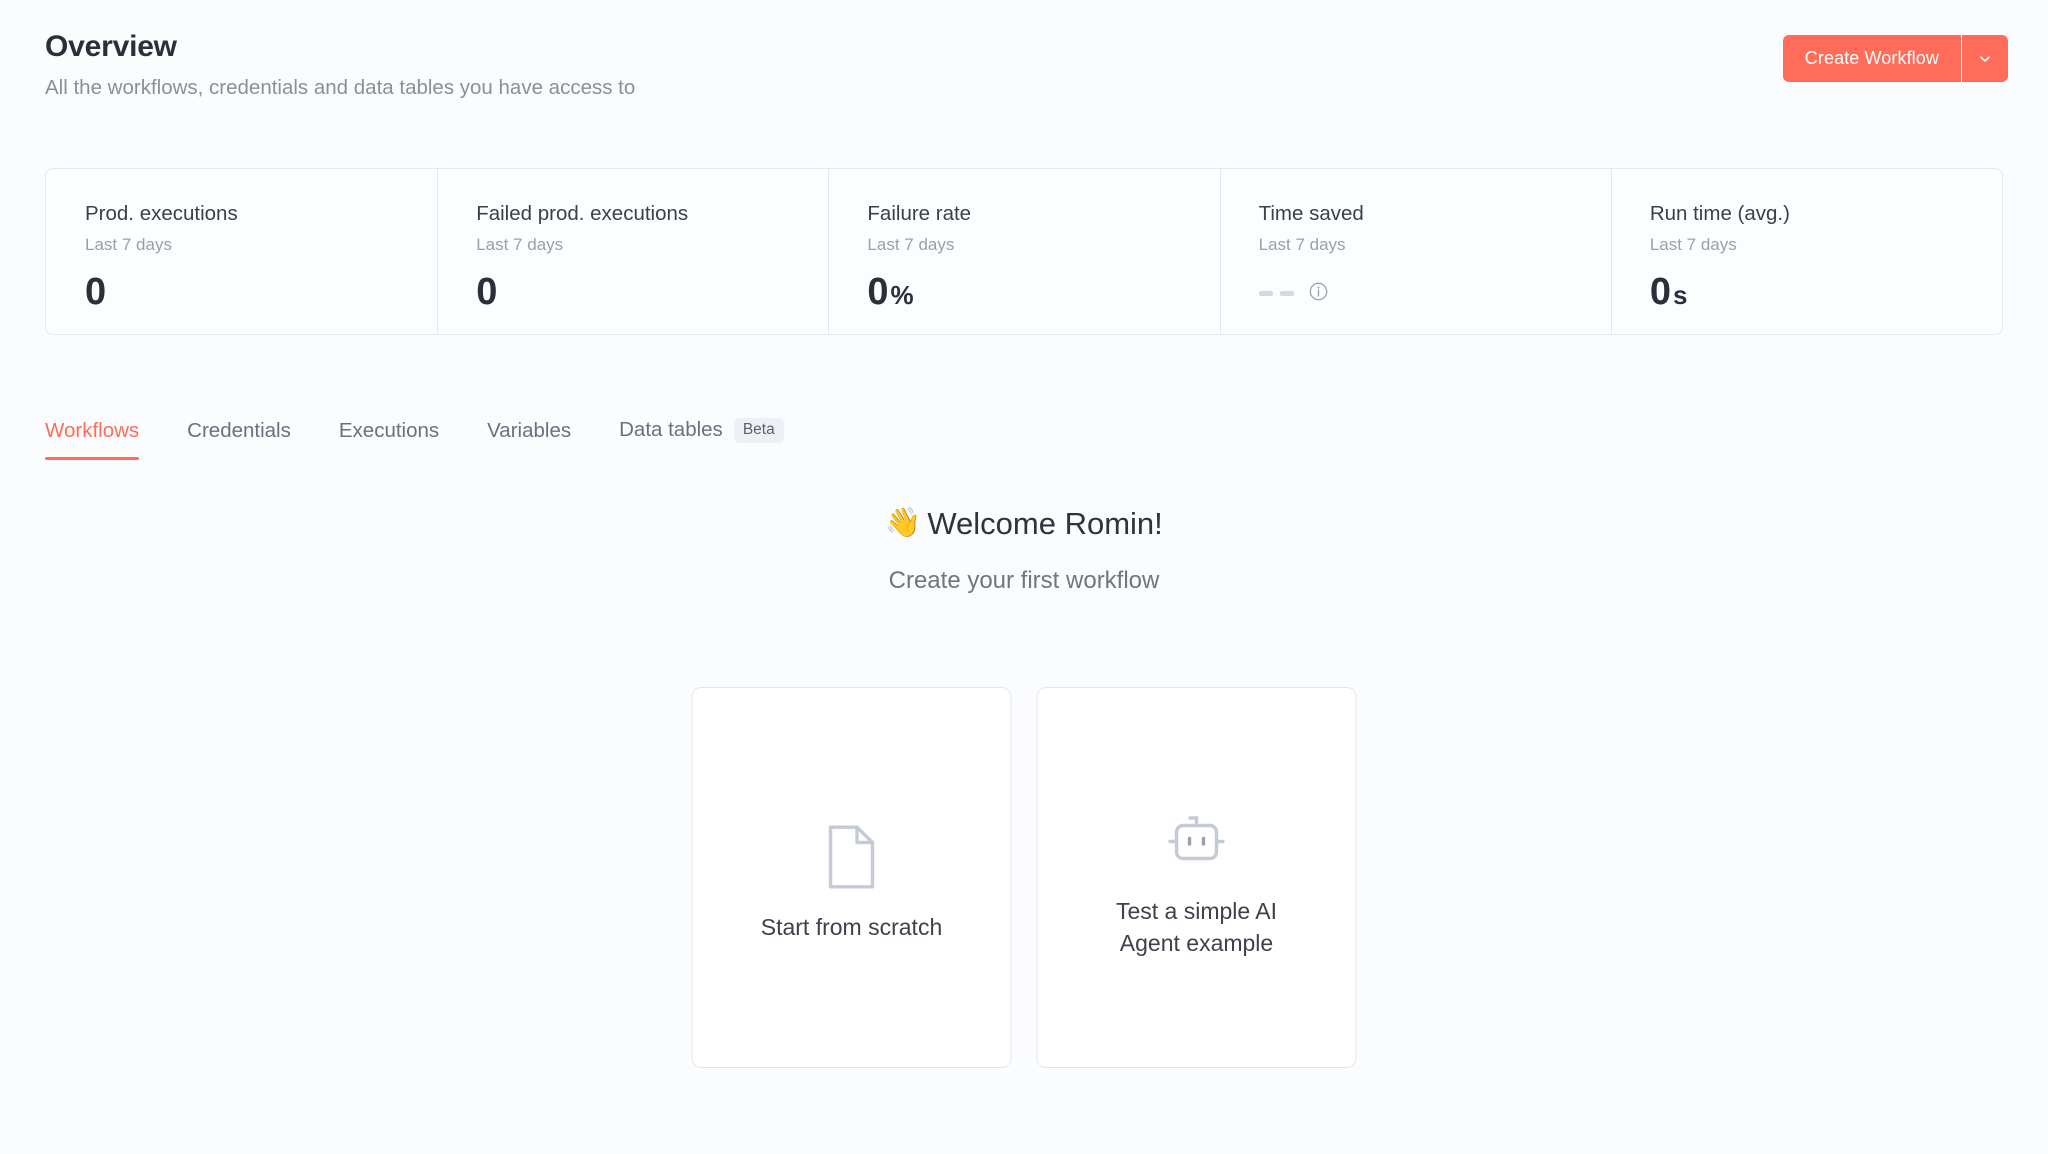 The height and width of the screenshot is (1154, 2048). I want to click on tab-label: Workflows, so click(92, 430).